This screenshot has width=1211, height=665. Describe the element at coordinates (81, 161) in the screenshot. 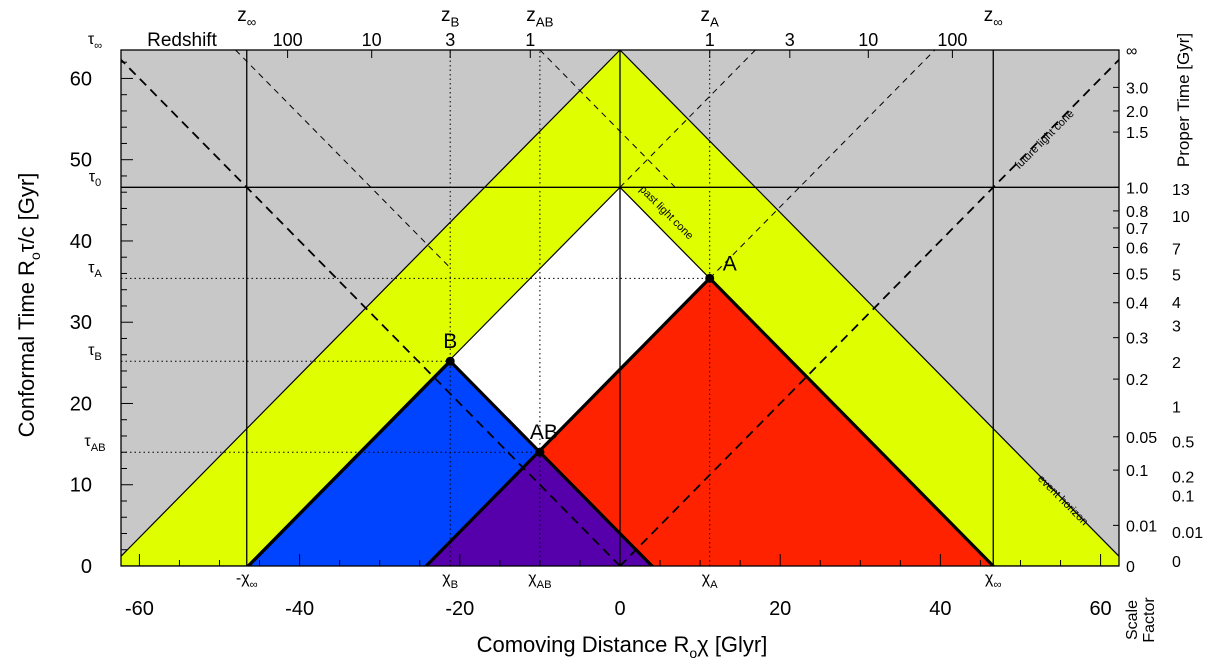

I see `y-tick-label: 50` at that location.